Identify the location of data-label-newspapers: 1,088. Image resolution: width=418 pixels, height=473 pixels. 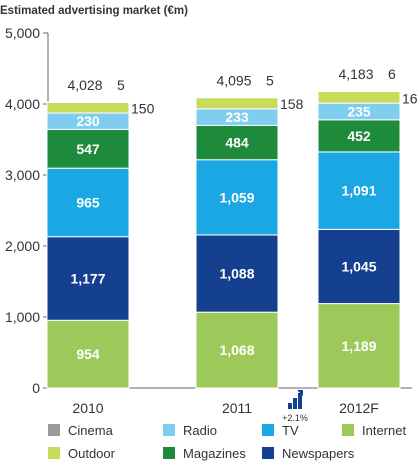
(236, 274).